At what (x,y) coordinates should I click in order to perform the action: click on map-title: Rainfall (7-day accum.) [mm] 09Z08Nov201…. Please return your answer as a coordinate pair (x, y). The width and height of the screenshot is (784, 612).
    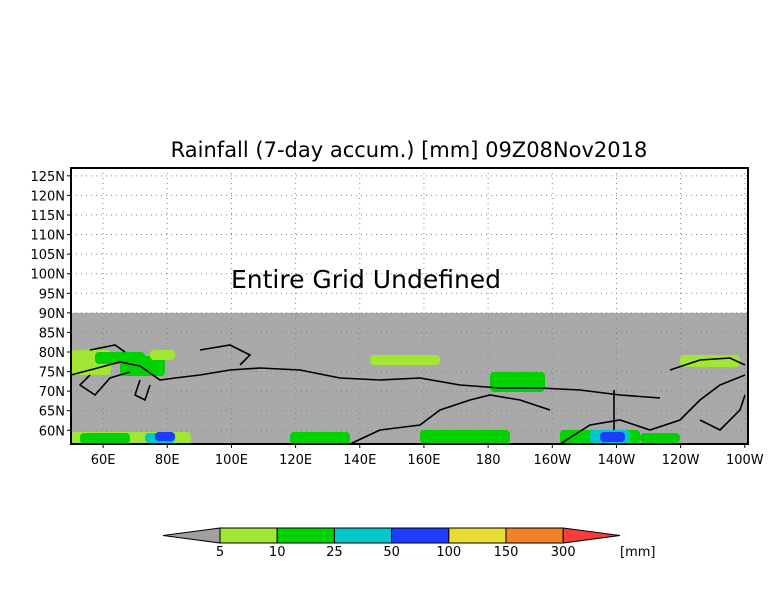
    Looking at the image, I should click on (409, 150).